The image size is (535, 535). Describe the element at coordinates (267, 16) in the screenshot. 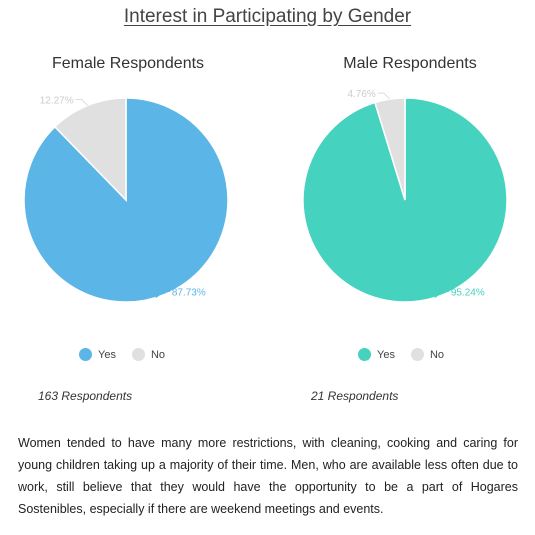

I see `page-title: Interest in Participating by Gender` at that location.